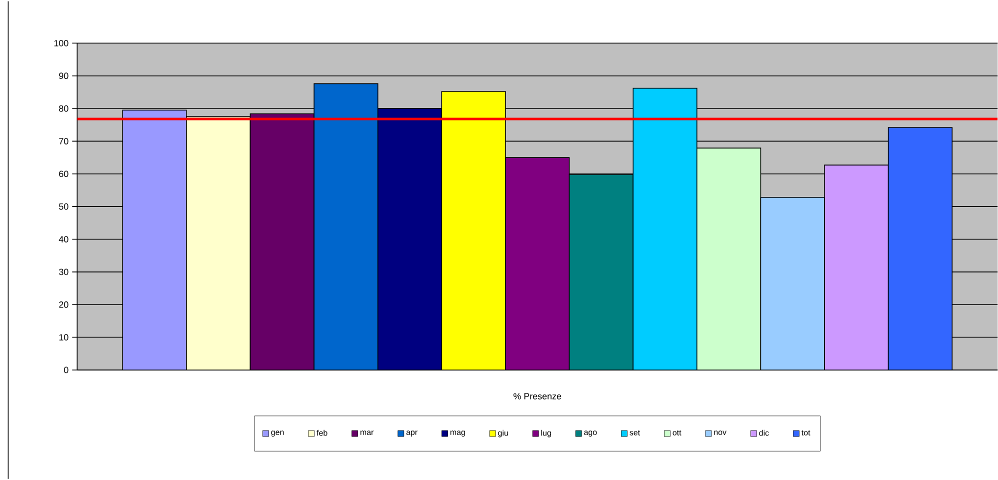 The height and width of the screenshot is (480, 998). What do you see at coordinates (63, 304) in the screenshot?
I see `y-tick-label: 20` at bounding box center [63, 304].